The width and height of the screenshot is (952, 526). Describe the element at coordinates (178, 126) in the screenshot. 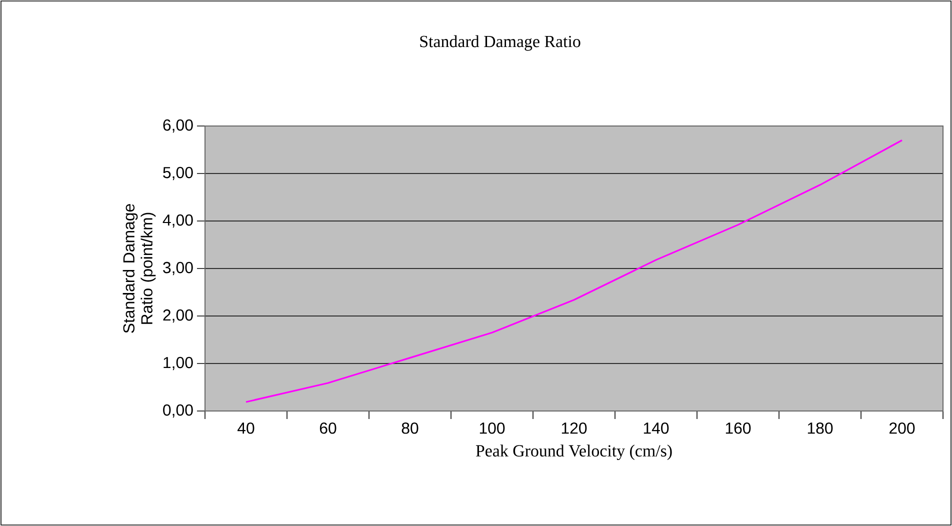

I see `y-tick-label: 6,00` at that location.